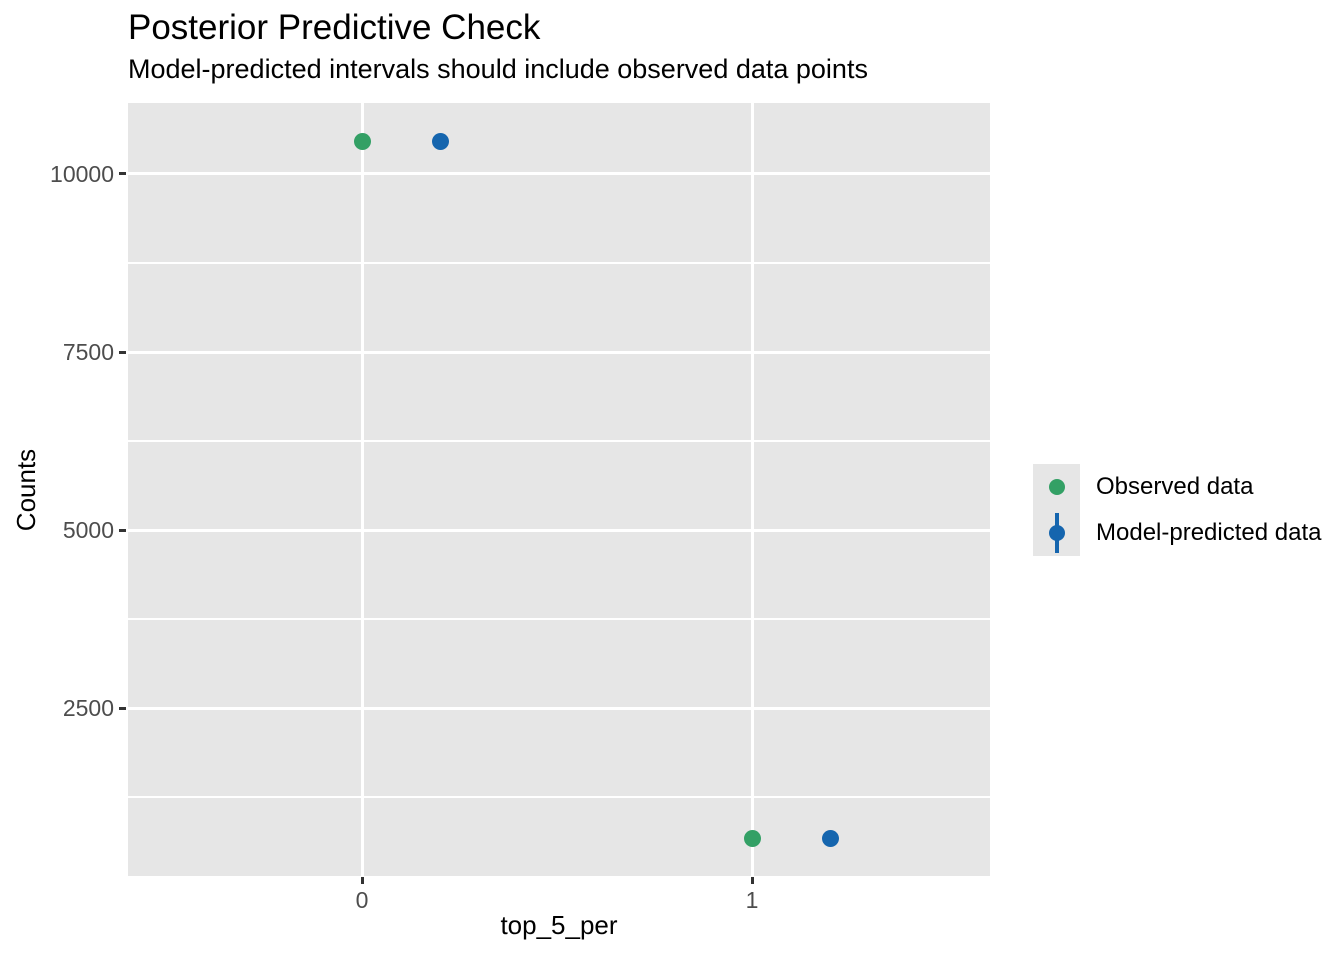  Describe the element at coordinates (82, 173) in the screenshot. I see `y-tick-label: 10000` at that location.